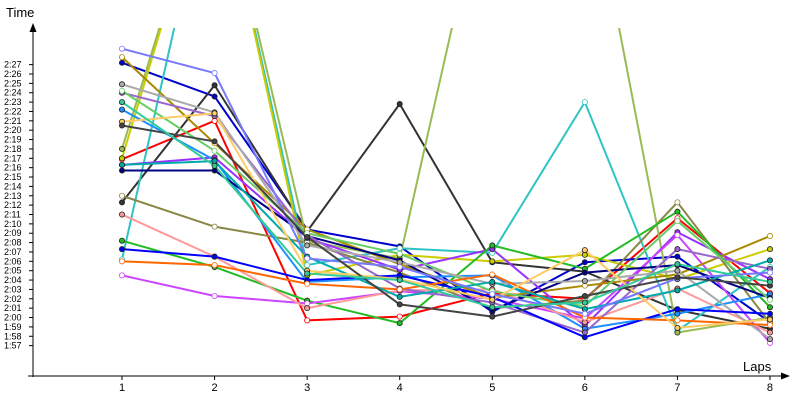 This screenshot has height=400, width=800. I want to click on y-tick-label: 2:27, so click(13, 65).